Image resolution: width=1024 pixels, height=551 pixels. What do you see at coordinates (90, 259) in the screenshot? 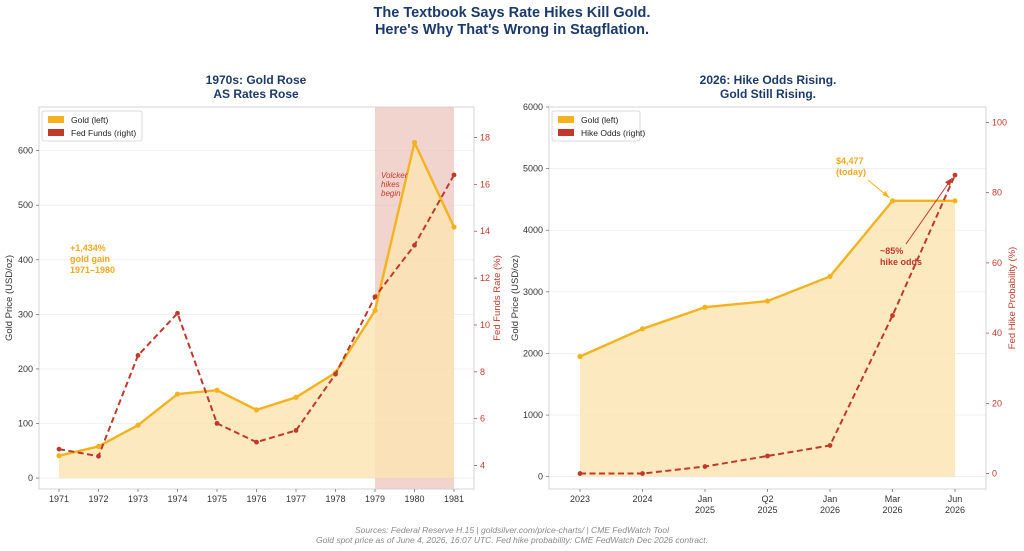
I see `gold-gain-annotation-line: gold gain` at bounding box center [90, 259].